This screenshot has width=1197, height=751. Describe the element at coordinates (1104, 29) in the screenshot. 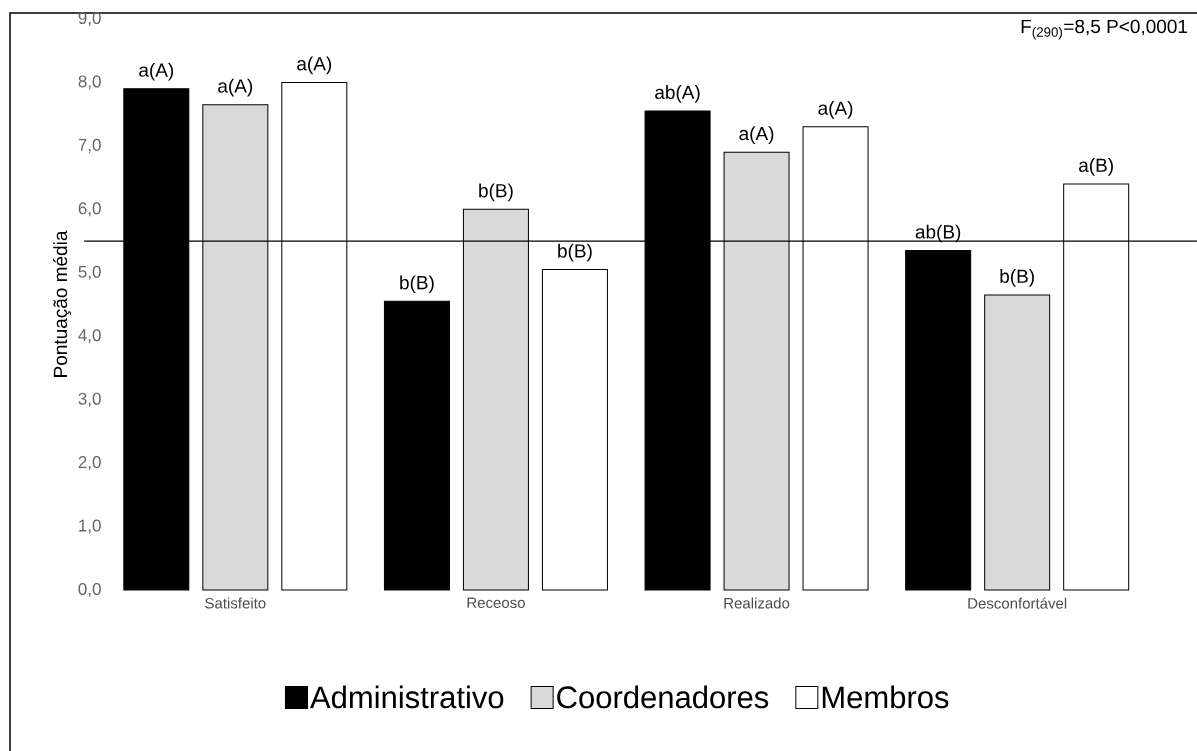

I see `annotation: F$_{(290)}$=8,5 P<0,0001` at that location.